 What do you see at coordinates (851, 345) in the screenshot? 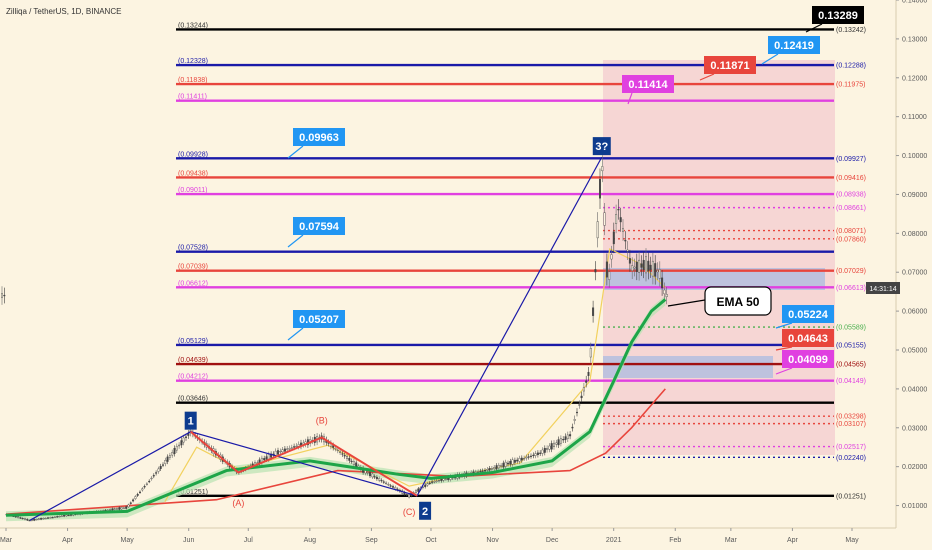
I see `level-label-right: (0.05155)` at bounding box center [851, 345].